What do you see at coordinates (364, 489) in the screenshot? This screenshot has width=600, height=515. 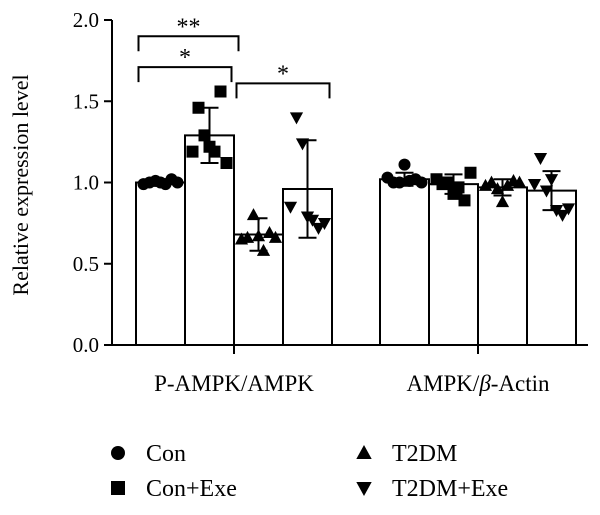 I see `triangledown-marker-icon` at bounding box center [364, 489].